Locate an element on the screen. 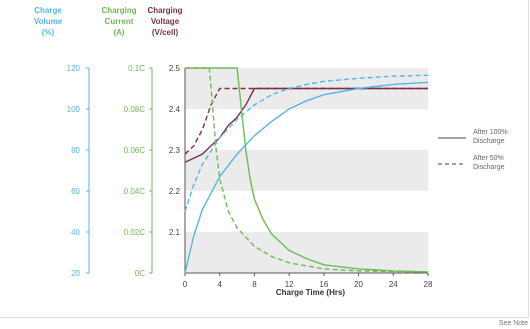 Image resolution: width=530 pixels, height=329 pixels. voltage-tick-label: 2.3 is located at coordinates (175, 150).